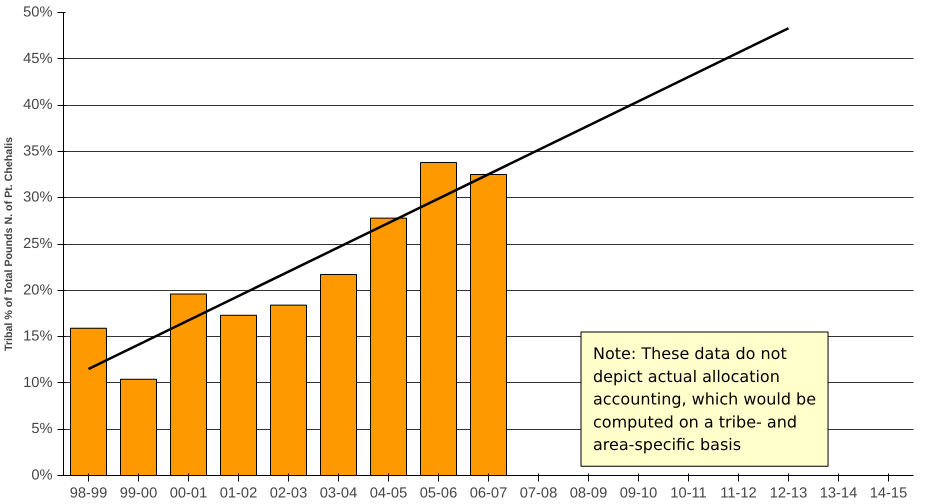 The image size is (930, 504). What do you see at coordinates (639, 494) in the screenshot?
I see `x-tick-label: 09-10` at bounding box center [639, 494].